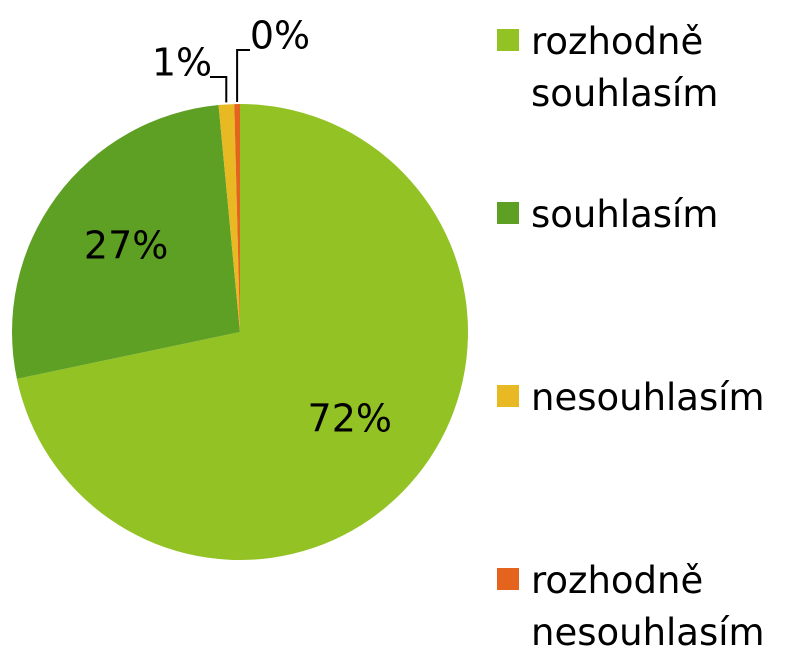 The height and width of the screenshot is (659, 808). Describe the element at coordinates (625, 214) in the screenshot. I see `legend-label: souhlasím` at that location.